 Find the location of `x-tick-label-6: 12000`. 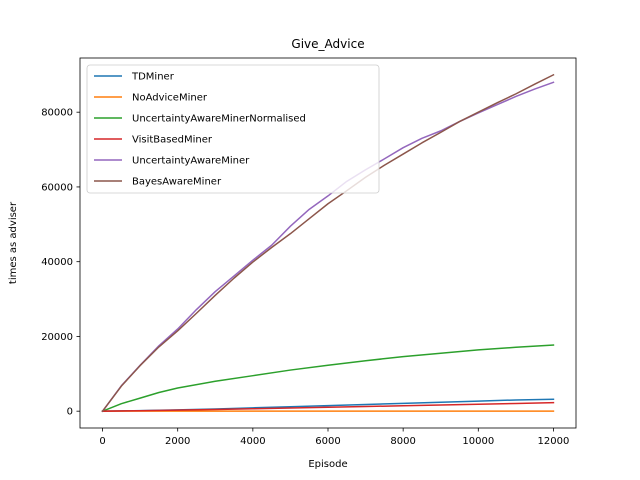

x-tick-label-6: 12000 is located at coordinates (554, 441).